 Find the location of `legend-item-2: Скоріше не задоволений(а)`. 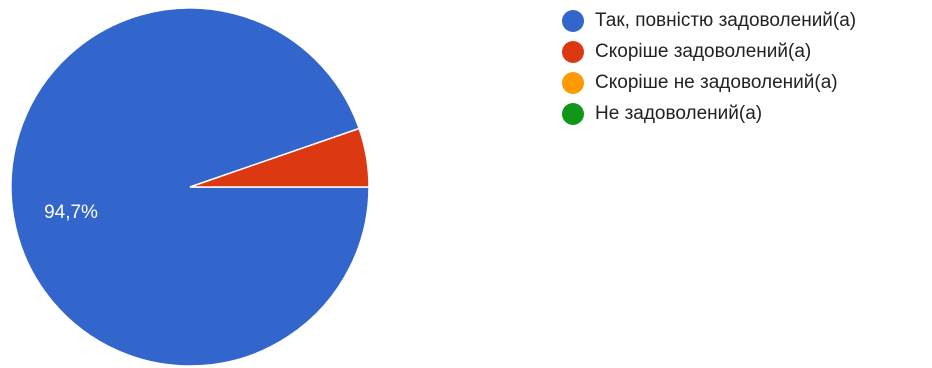

legend-item-2: Скоріше не задоволений(а) is located at coordinates (709, 83).